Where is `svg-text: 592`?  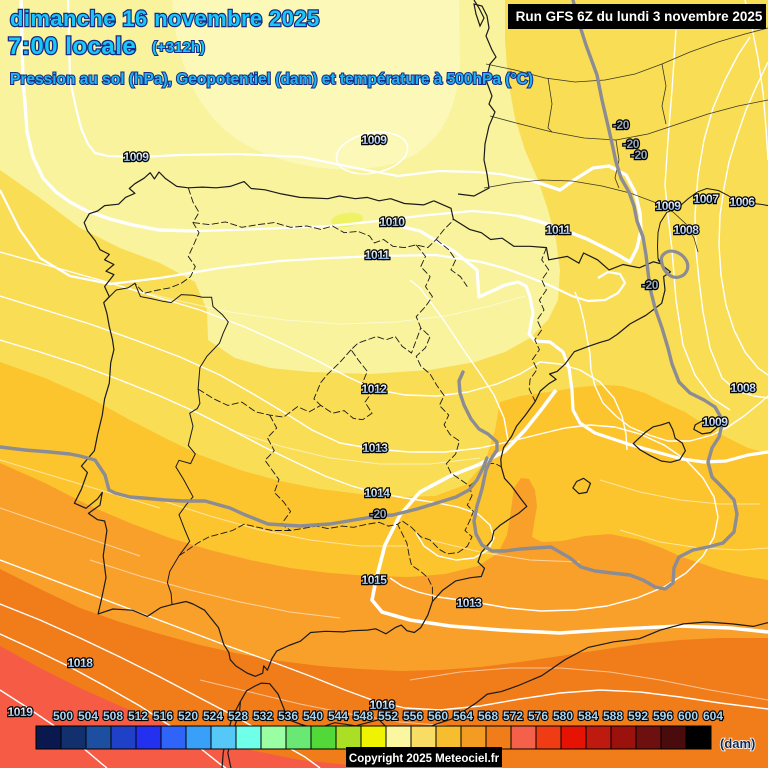 svg-text: 592 is located at coordinates (638, 716).